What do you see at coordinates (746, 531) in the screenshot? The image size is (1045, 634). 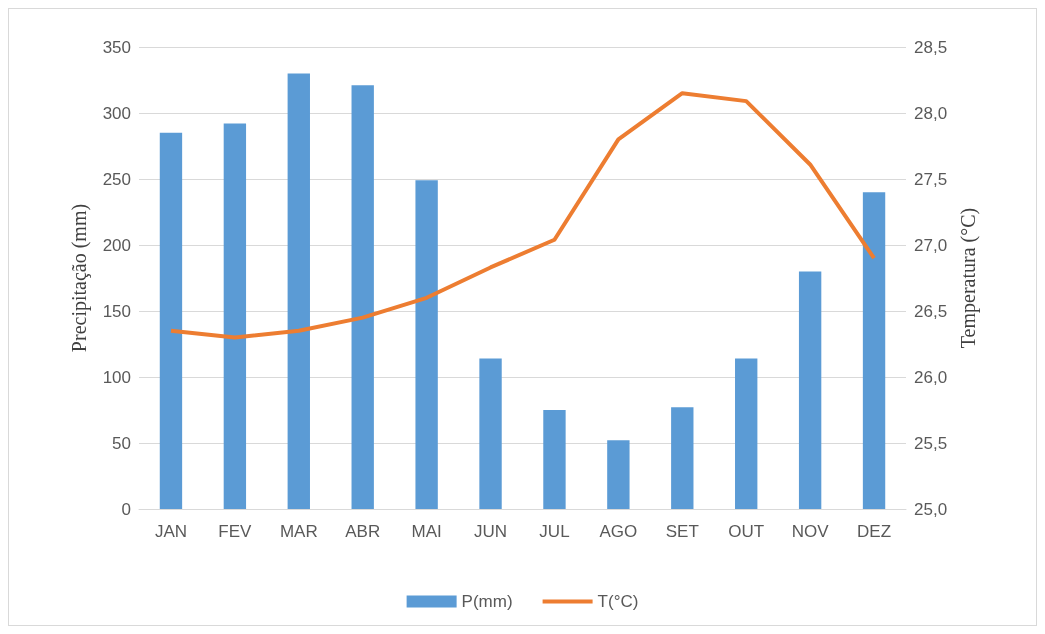 I see `x-tick-label: OUT` at bounding box center [746, 531].